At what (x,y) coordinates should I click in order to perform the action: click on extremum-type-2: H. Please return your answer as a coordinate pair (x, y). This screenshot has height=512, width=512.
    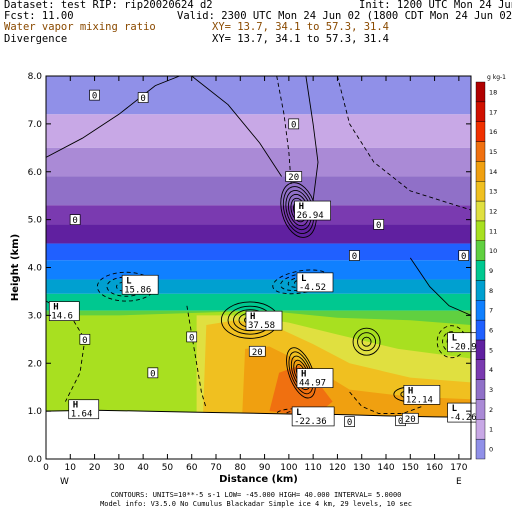
    Looking at the image, I should click on (301, 207).